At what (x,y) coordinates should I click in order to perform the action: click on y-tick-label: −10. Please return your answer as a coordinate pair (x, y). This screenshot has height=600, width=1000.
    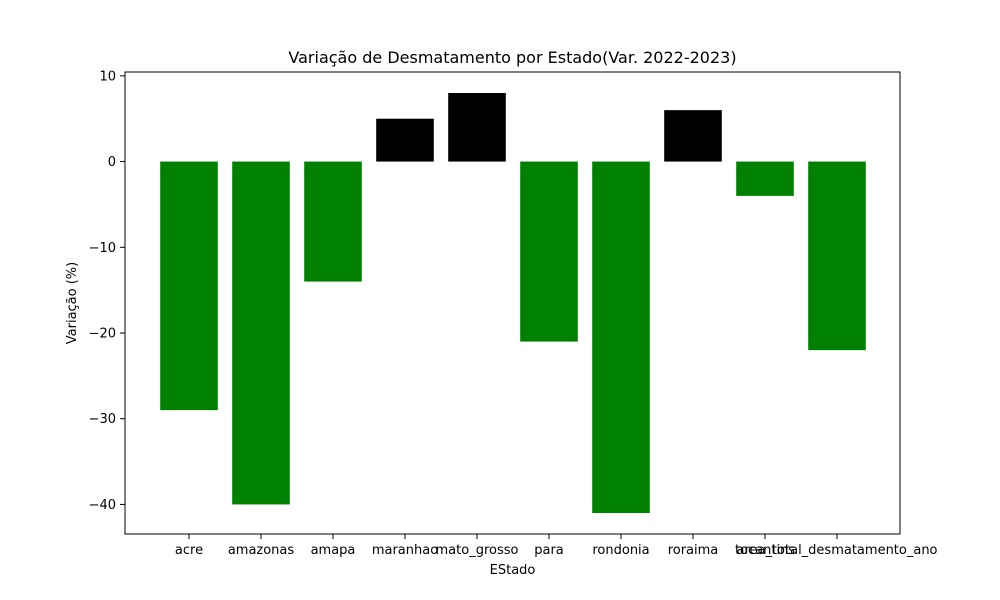
    Looking at the image, I should click on (102, 248).